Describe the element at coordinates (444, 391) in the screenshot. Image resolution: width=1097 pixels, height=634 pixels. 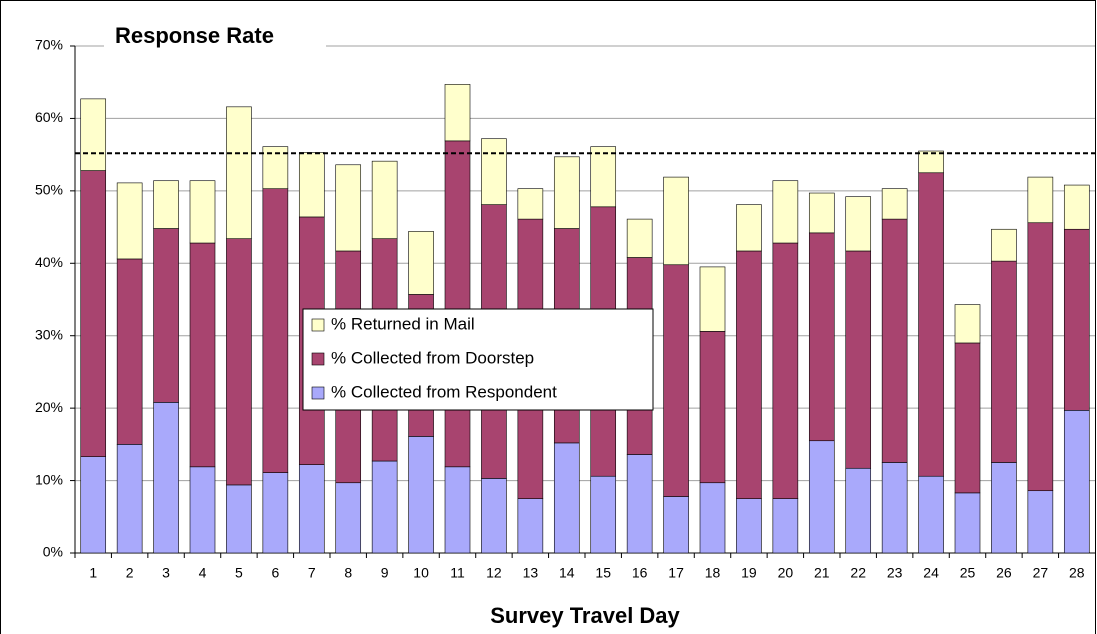
I see `legend-label: % Collected from Respondent` at that location.